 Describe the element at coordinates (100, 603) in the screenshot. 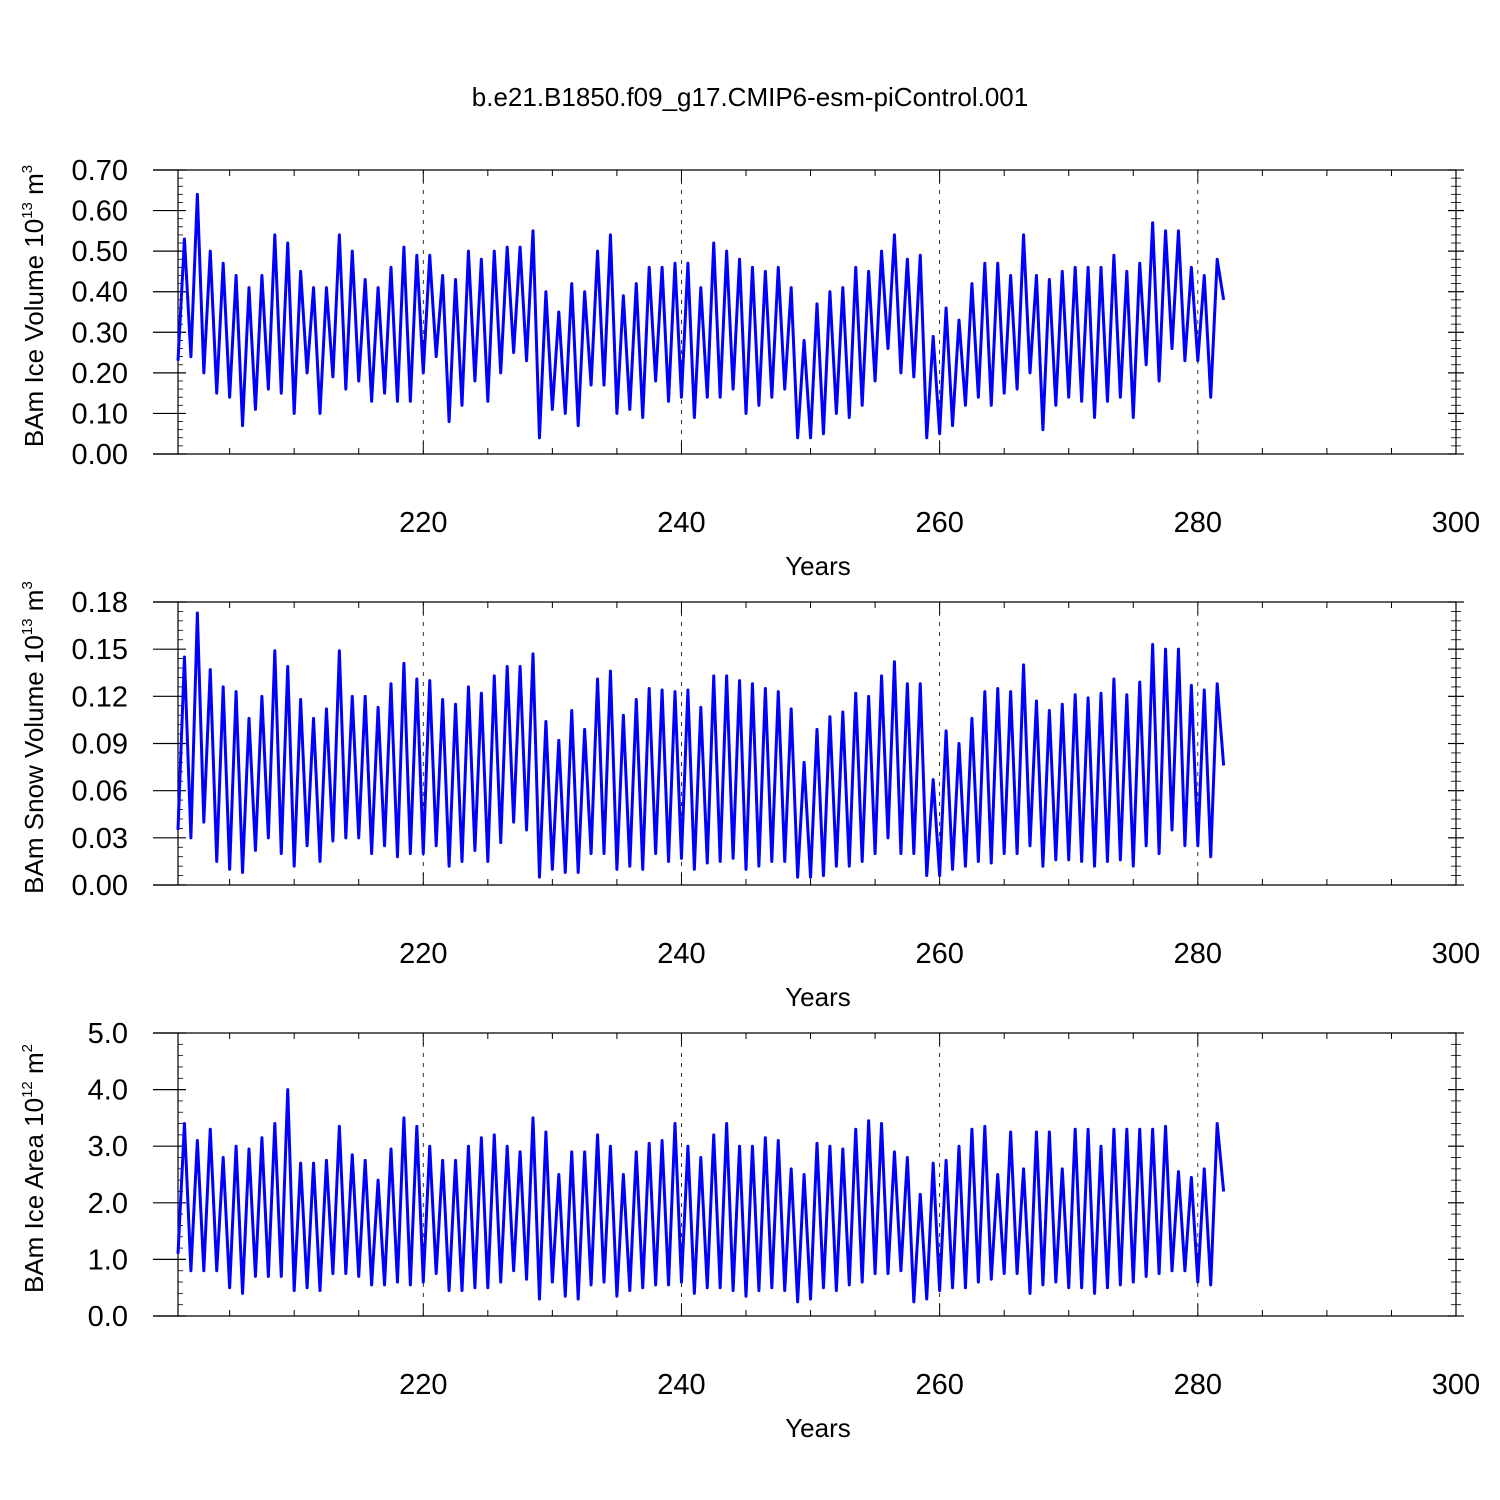

I see `y-tick-label: 0.18` at that location.